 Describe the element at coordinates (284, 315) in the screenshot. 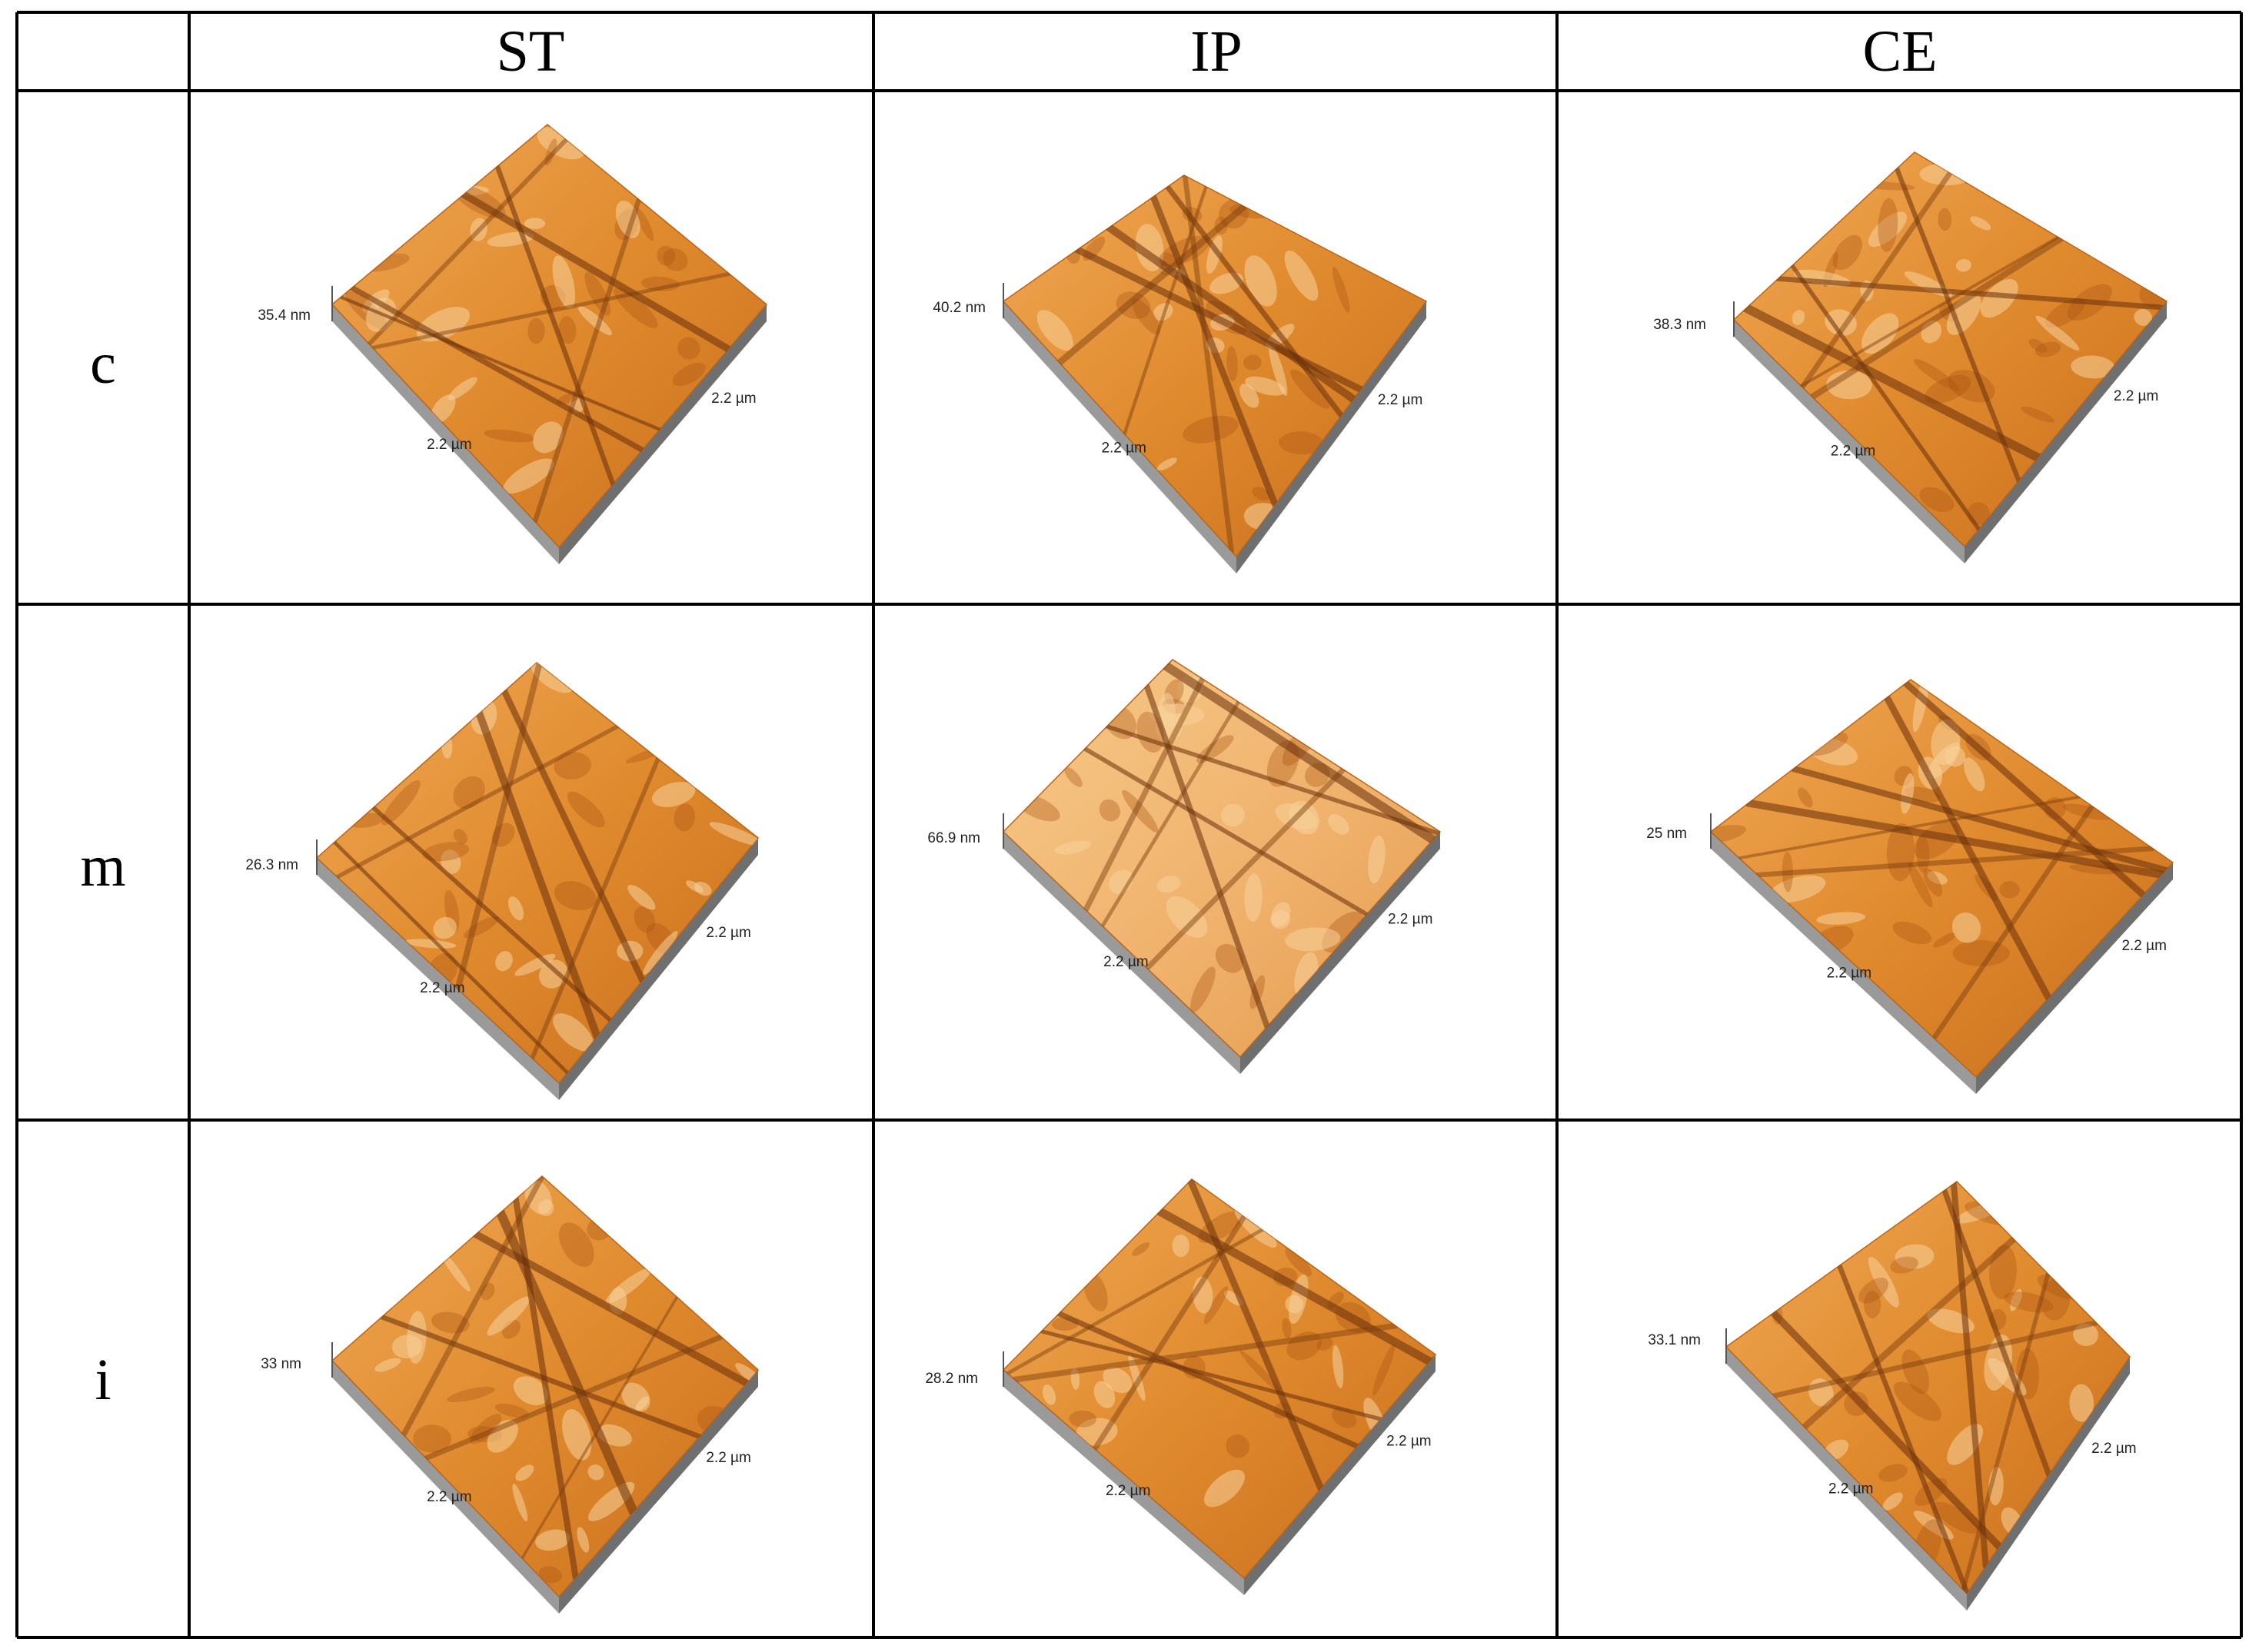

I see `height-scale-label: 35.4 nm` at that location.